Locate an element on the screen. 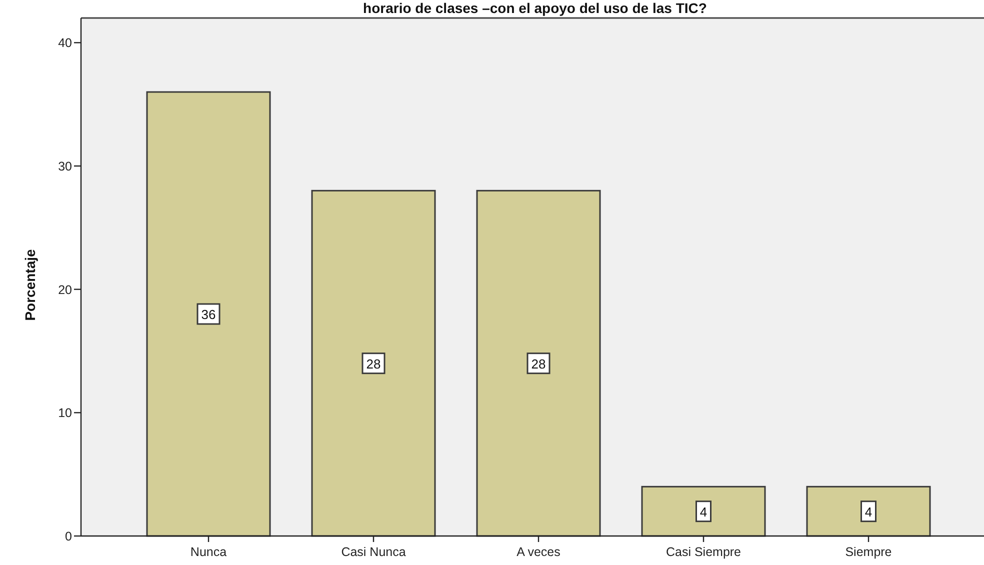 The image size is (984, 565). chart-title: horario de clases –con el apoyo del uso de las TIC? is located at coordinates (535, 8).